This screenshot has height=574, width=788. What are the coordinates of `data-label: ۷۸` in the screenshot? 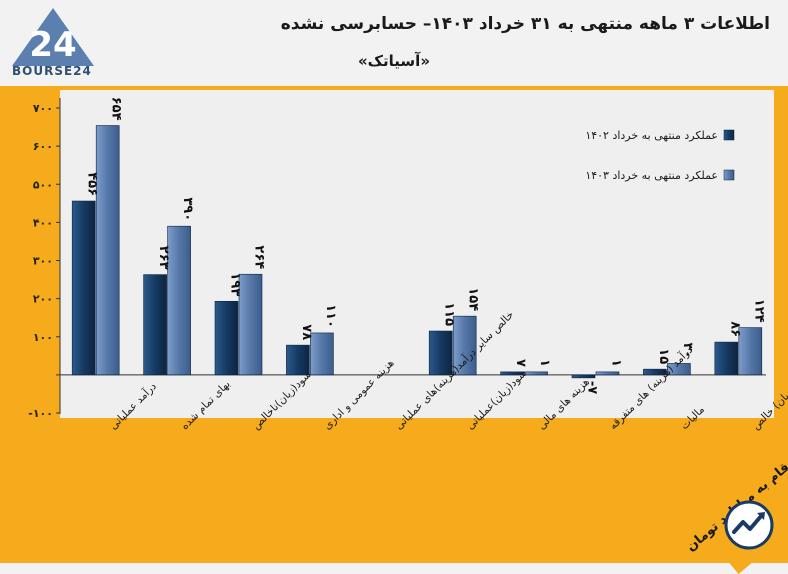 It's located at (306, 332).